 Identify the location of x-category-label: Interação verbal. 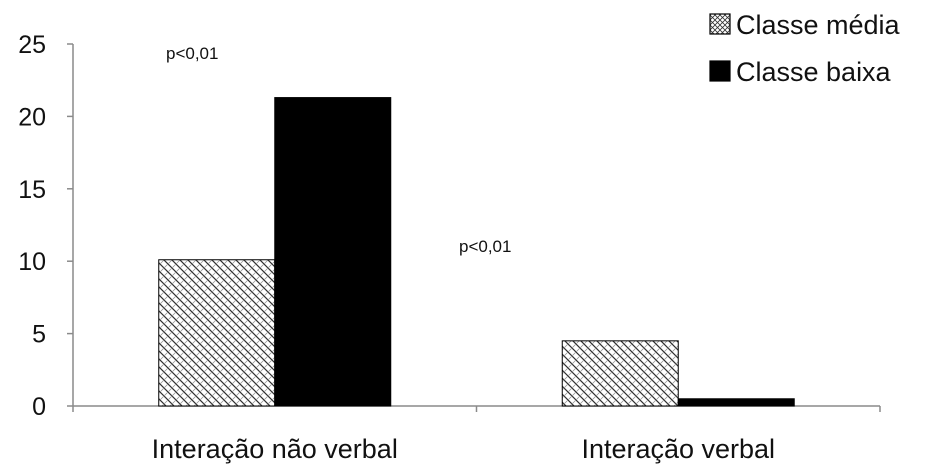
(678, 449).